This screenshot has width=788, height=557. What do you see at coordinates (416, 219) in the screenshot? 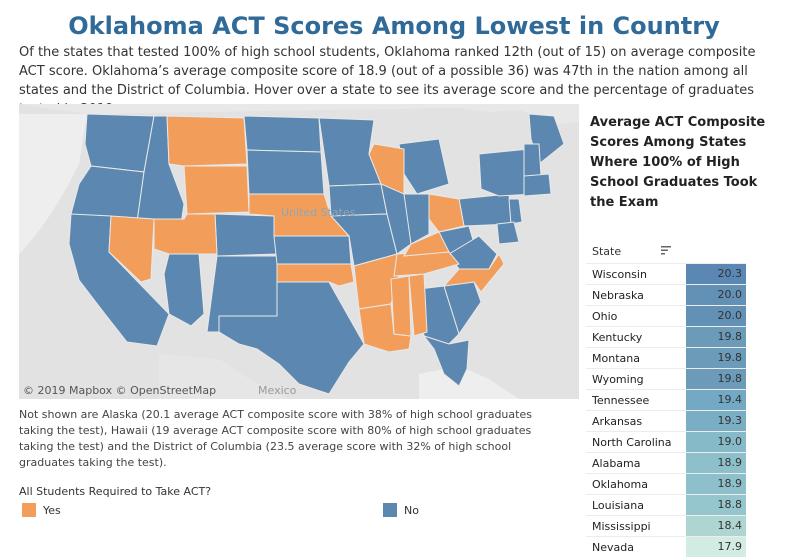
I see `state-in` at bounding box center [416, 219].